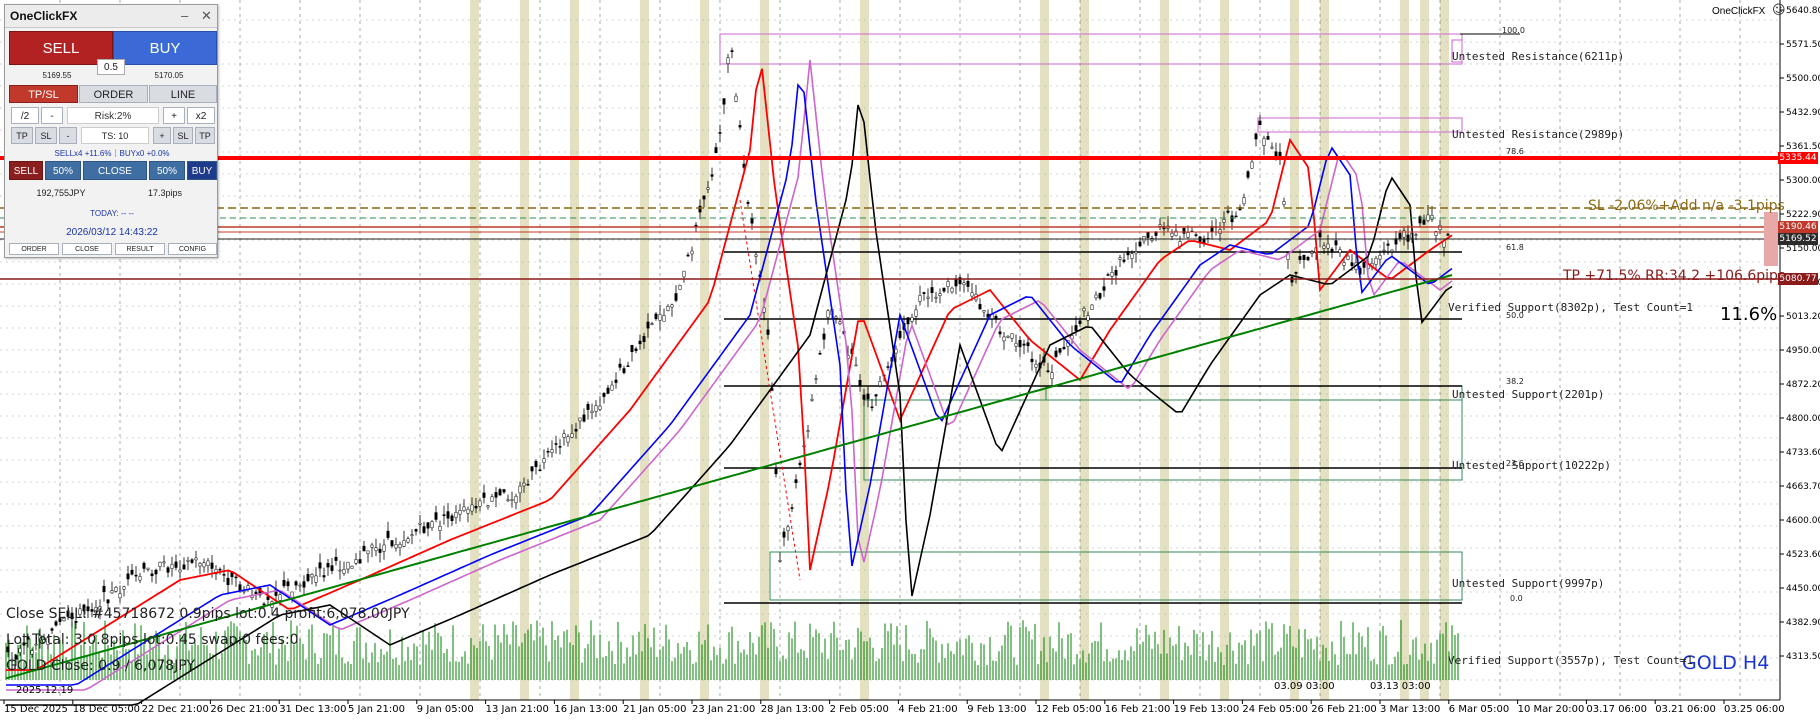 The width and height of the screenshot is (1820, 720). I want to click on fib-label-382: 38.2, so click(1515, 381).